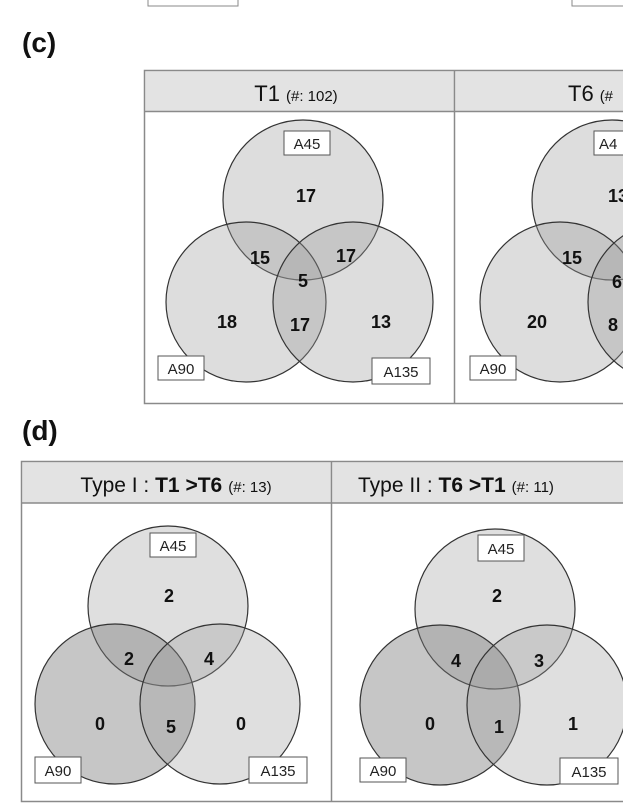 The image size is (623, 806). I want to click on region-a90-only: 18, so click(227, 322).